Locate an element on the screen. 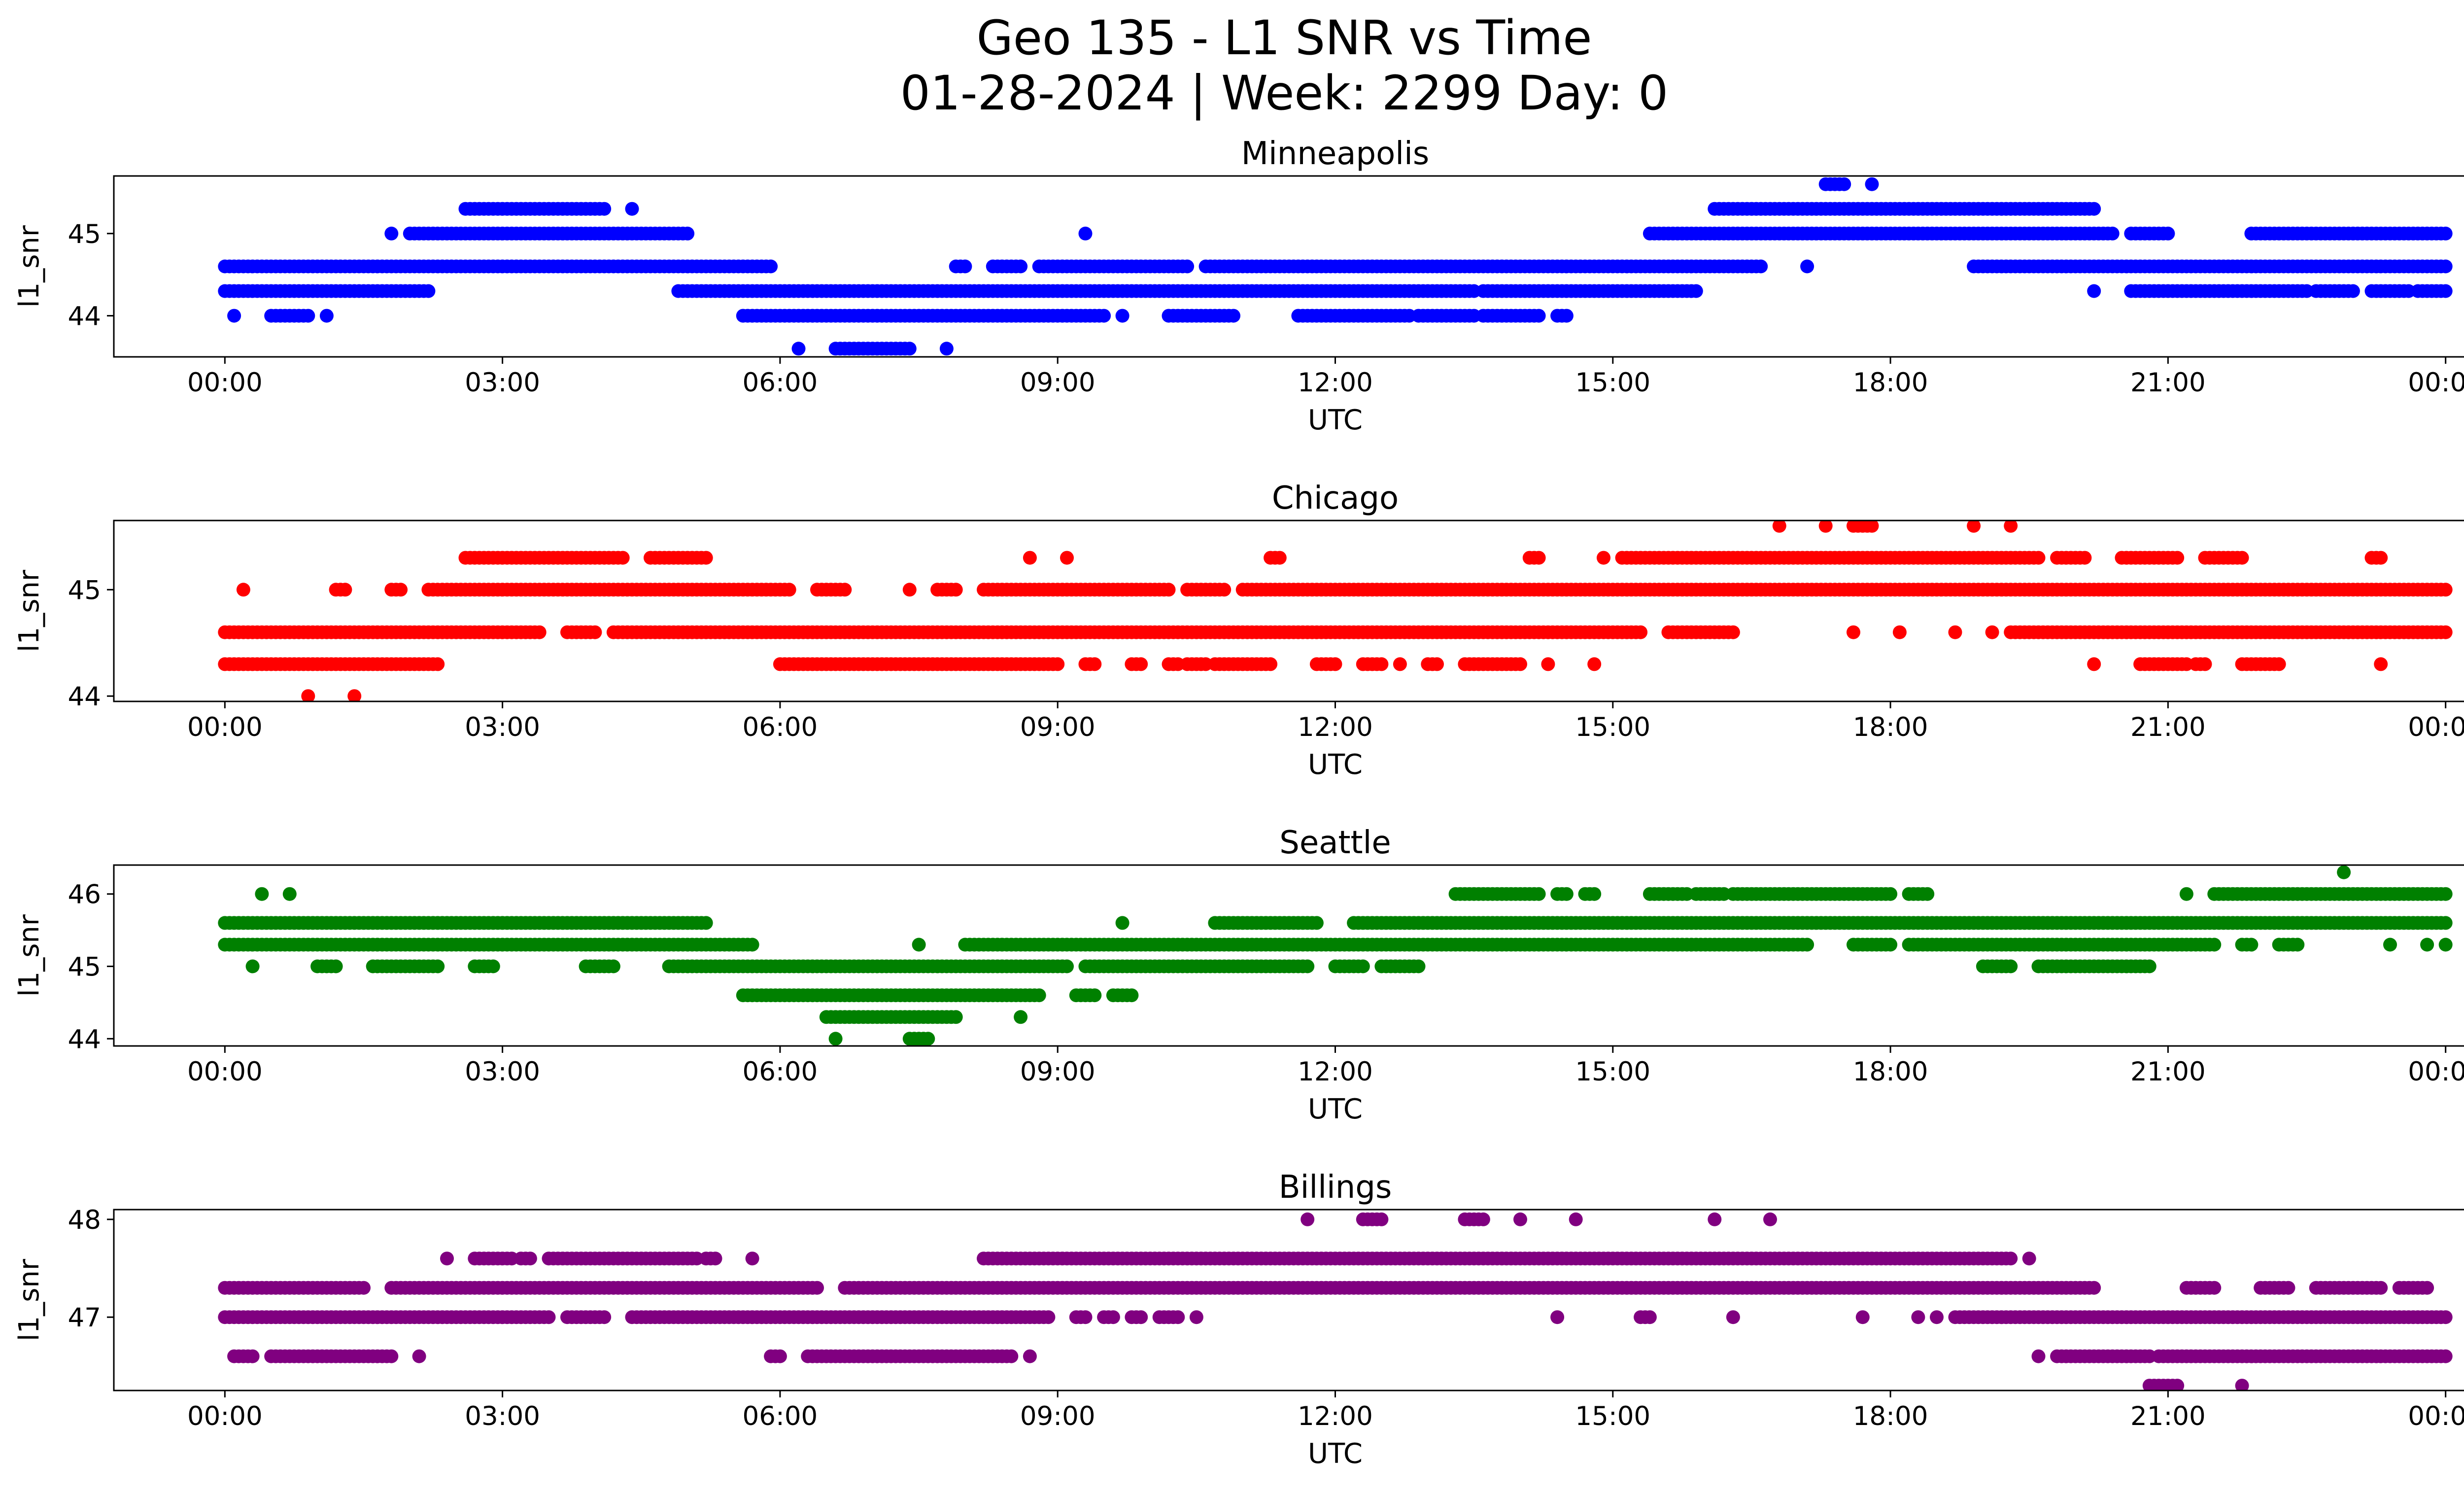 The width and height of the screenshot is (2464, 1495). x-tick-label: 15:00 is located at coordinates (1612, 1072).